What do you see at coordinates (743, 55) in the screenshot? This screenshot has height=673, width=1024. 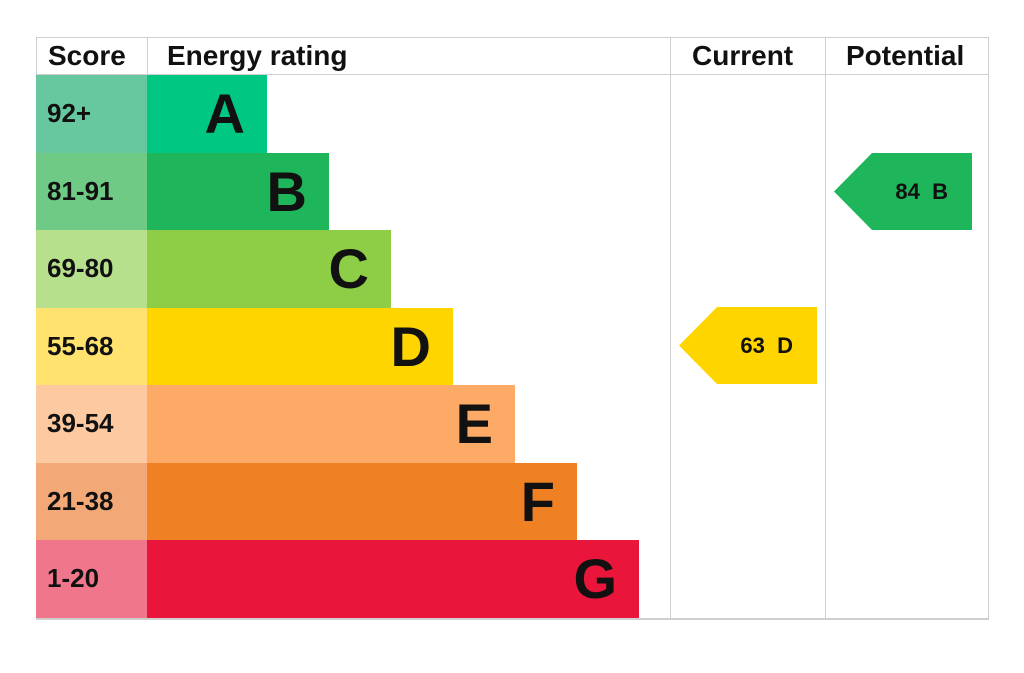 I see `header-current: Current` at bounding box center [743, 55].